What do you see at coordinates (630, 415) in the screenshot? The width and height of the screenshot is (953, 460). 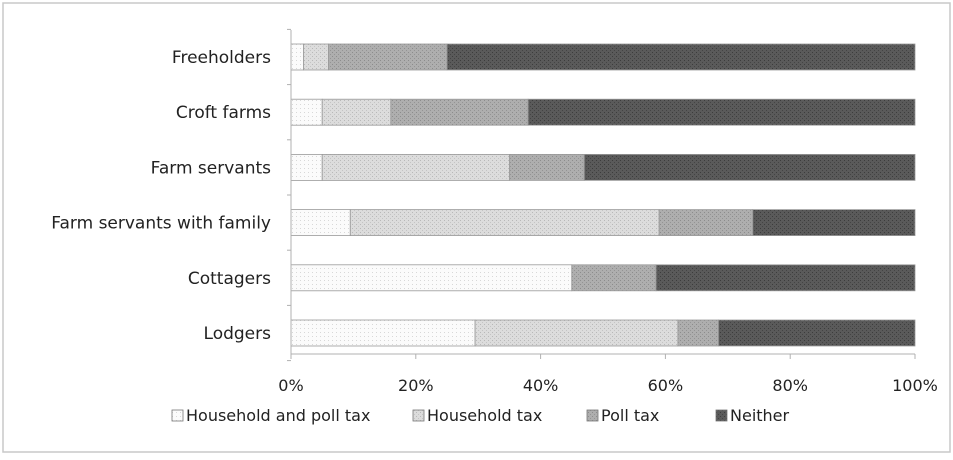 I see `legend-label: Poll tax` at bounding box center [630, 415].